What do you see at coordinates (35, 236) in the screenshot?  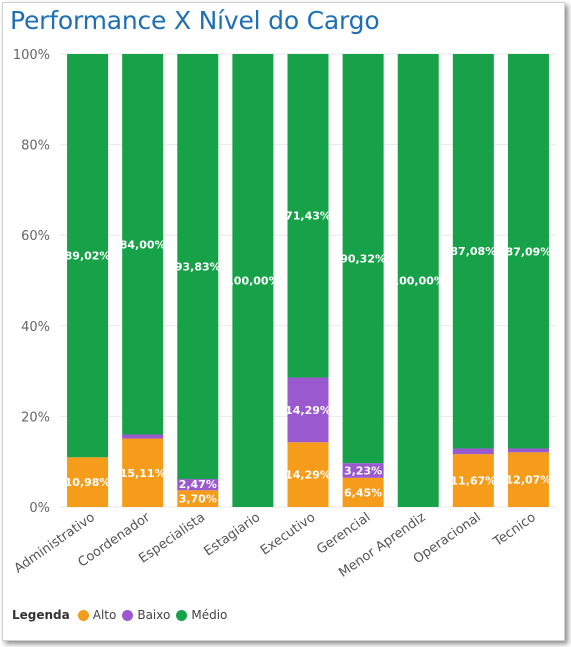 I see `y-tick-label: 60%` at bounding box center [35, 236].